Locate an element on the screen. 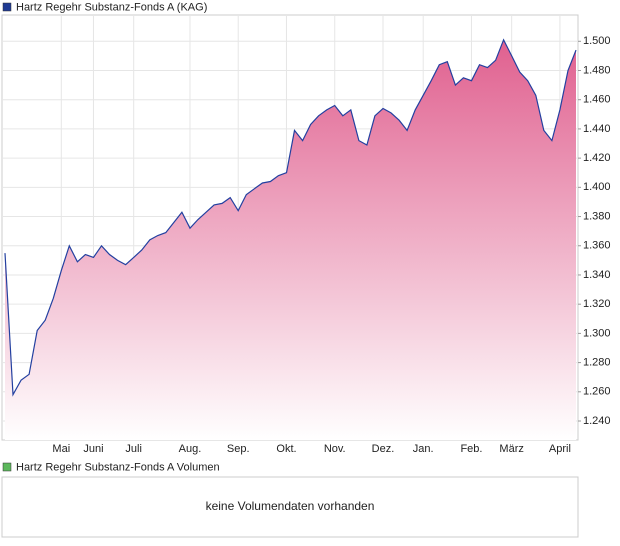  x-tick-label: Mai is located at coordinates (61, 449).